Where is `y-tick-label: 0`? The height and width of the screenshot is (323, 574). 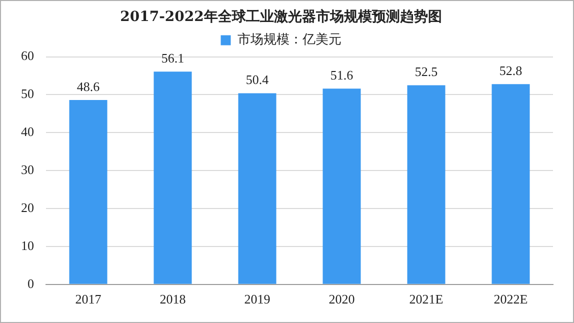 y-tick-label: 0 is located at coordinates (31, 283).